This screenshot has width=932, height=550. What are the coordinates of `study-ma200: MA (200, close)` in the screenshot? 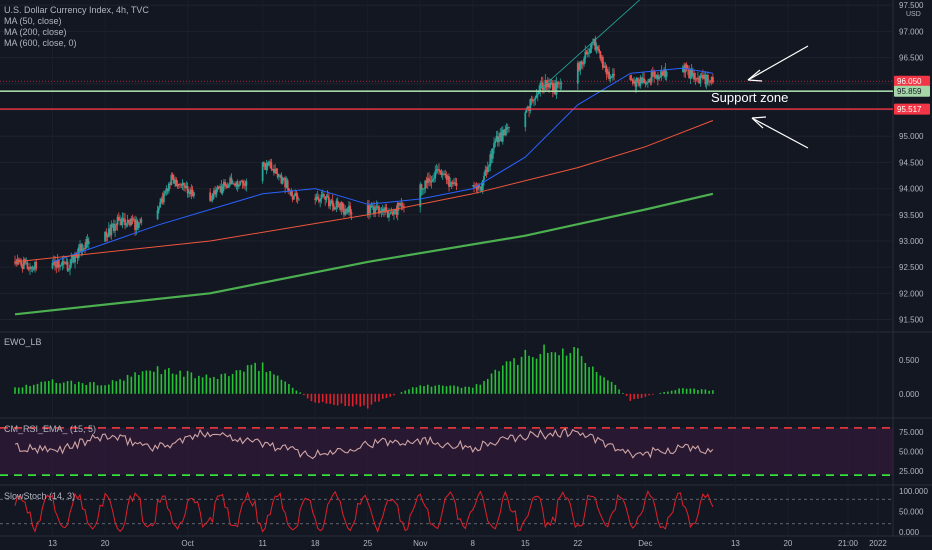 It's located at (35, 32).